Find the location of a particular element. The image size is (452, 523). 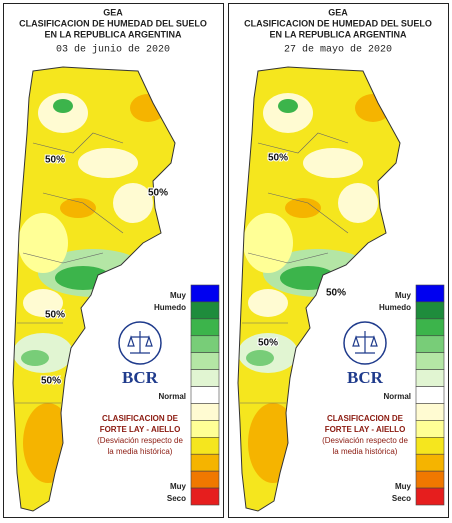

date: 03 de junio de 2020 is located at coordinates (113, 50).